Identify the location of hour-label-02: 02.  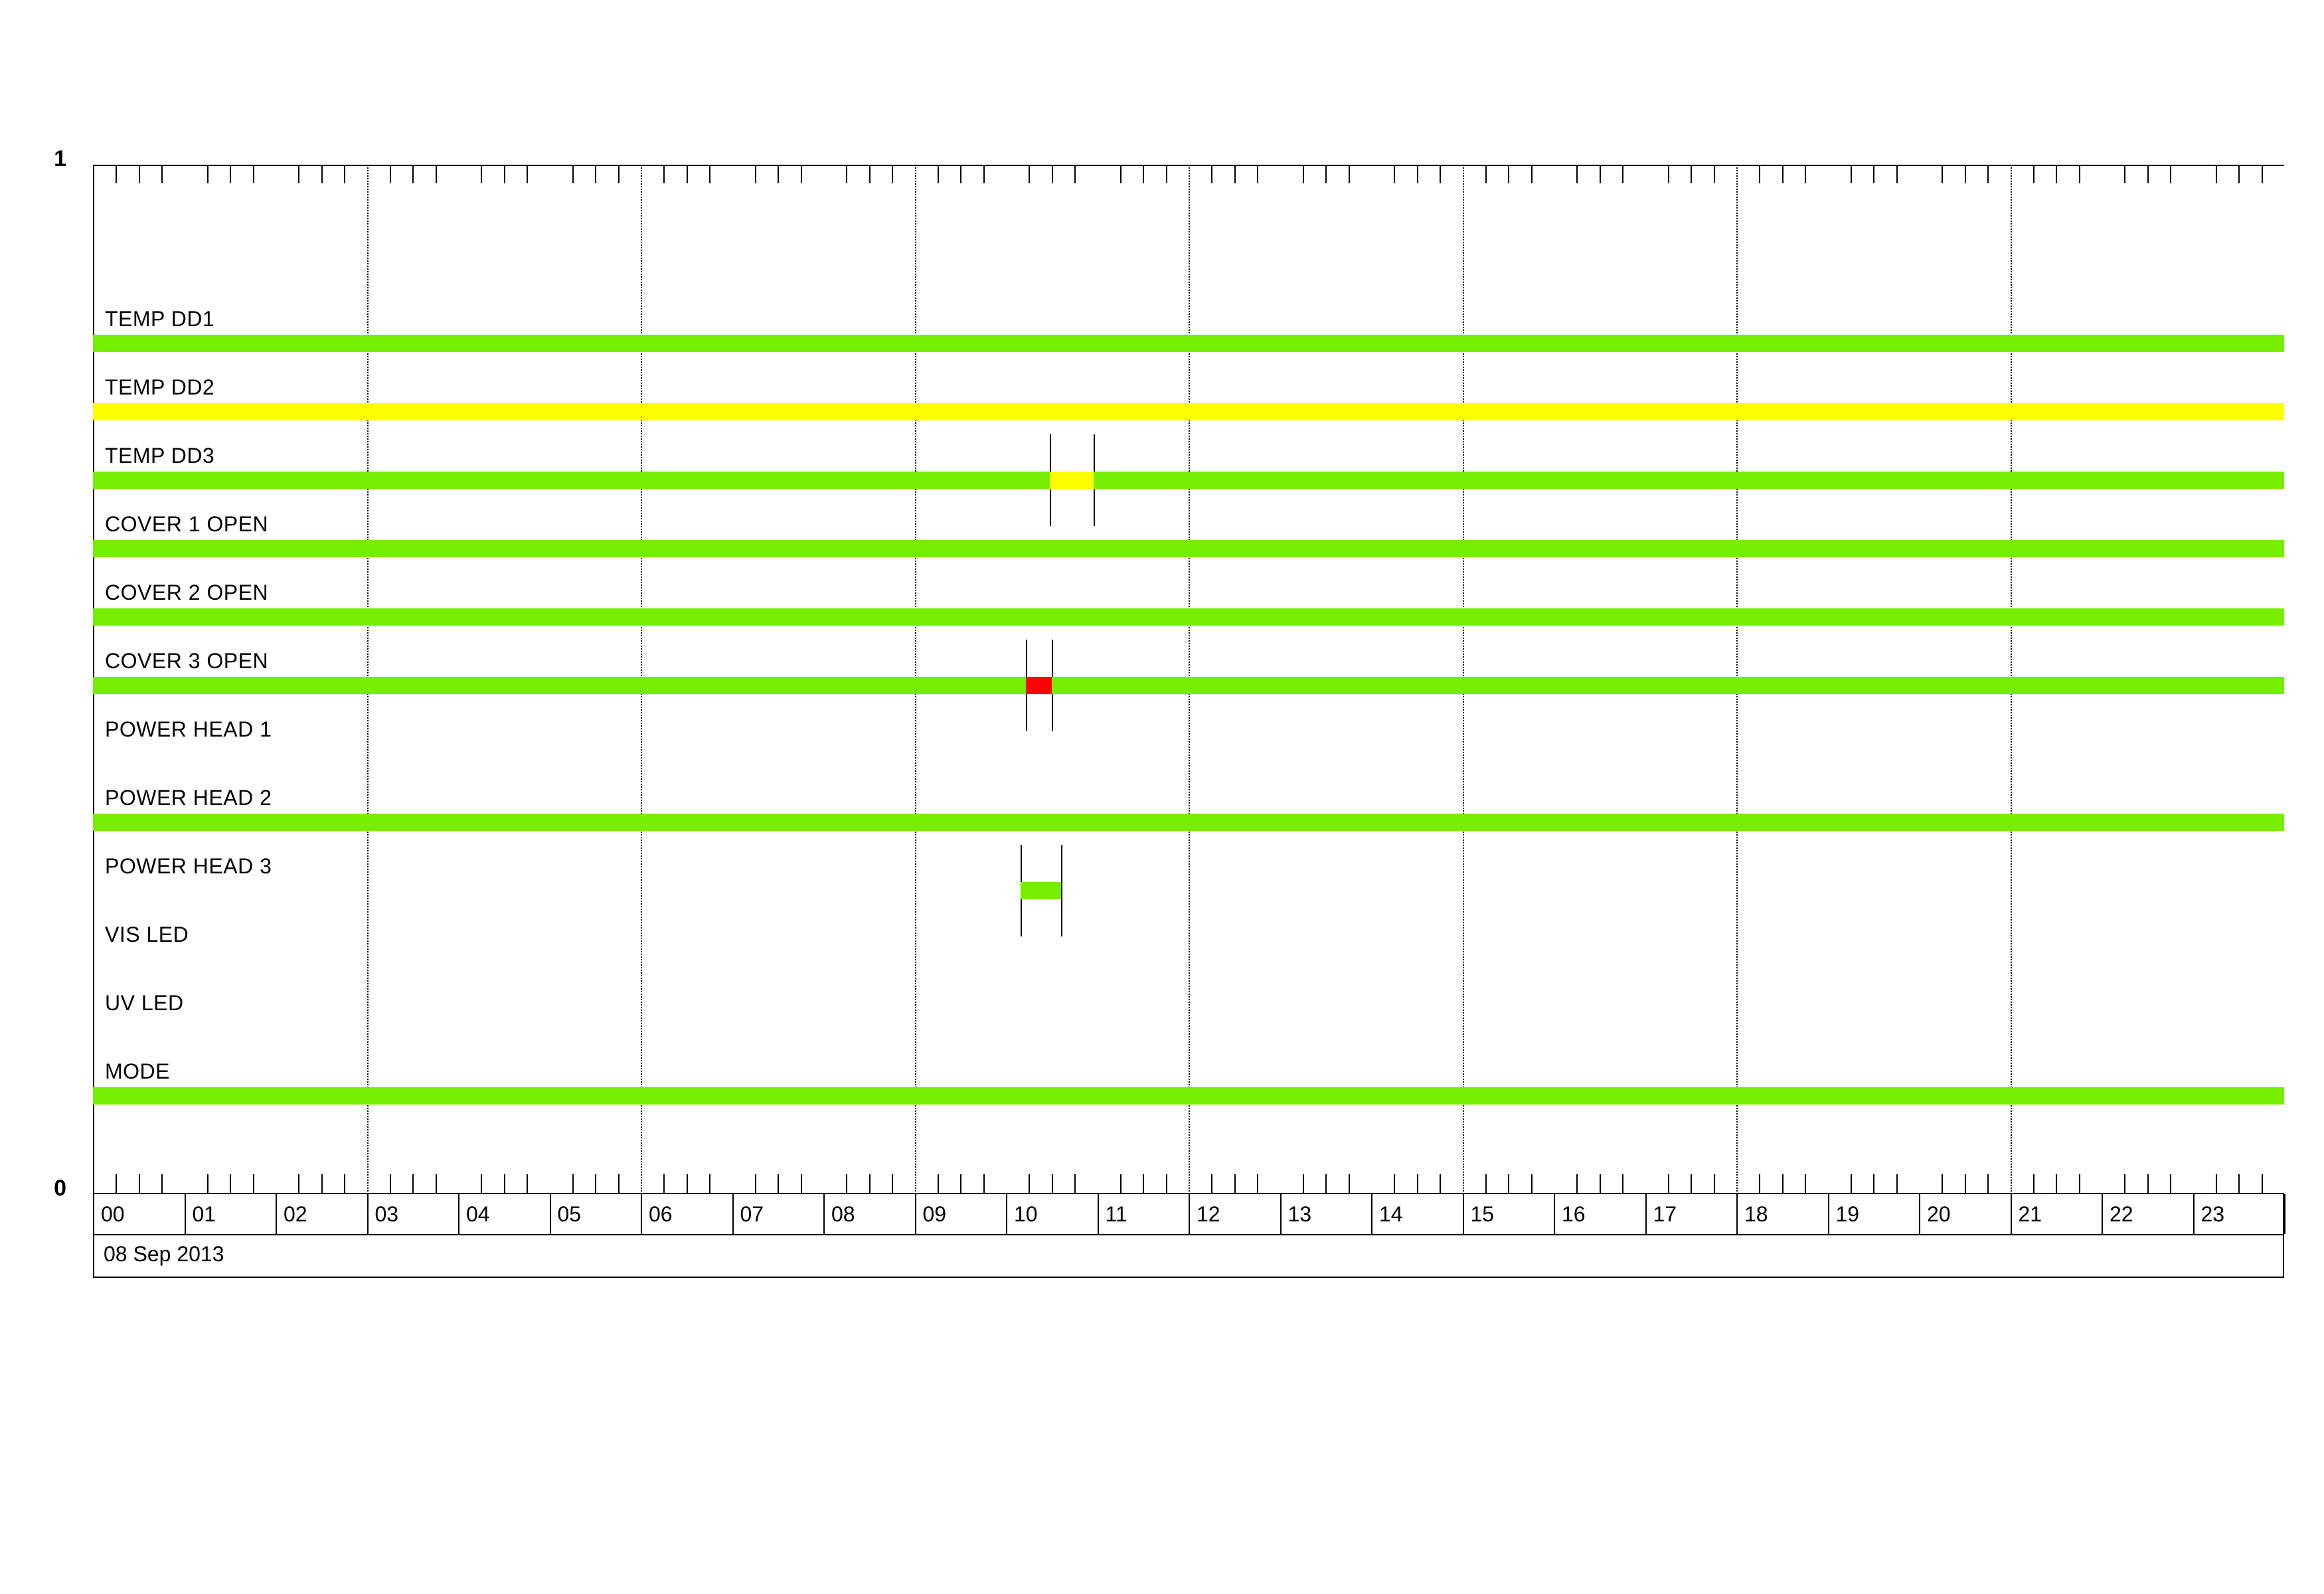
(323, 1214).